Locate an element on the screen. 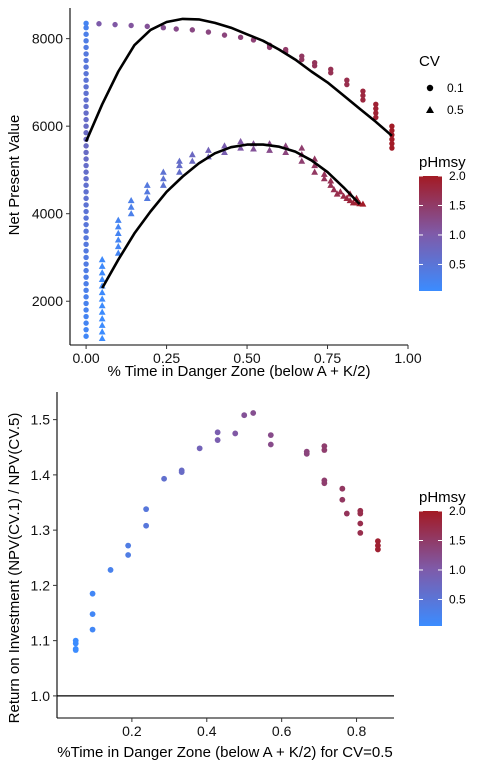 This screenshot has height=770, width=485. npv-x-tick-label: 0.25 is located at coordinates (166, 358).